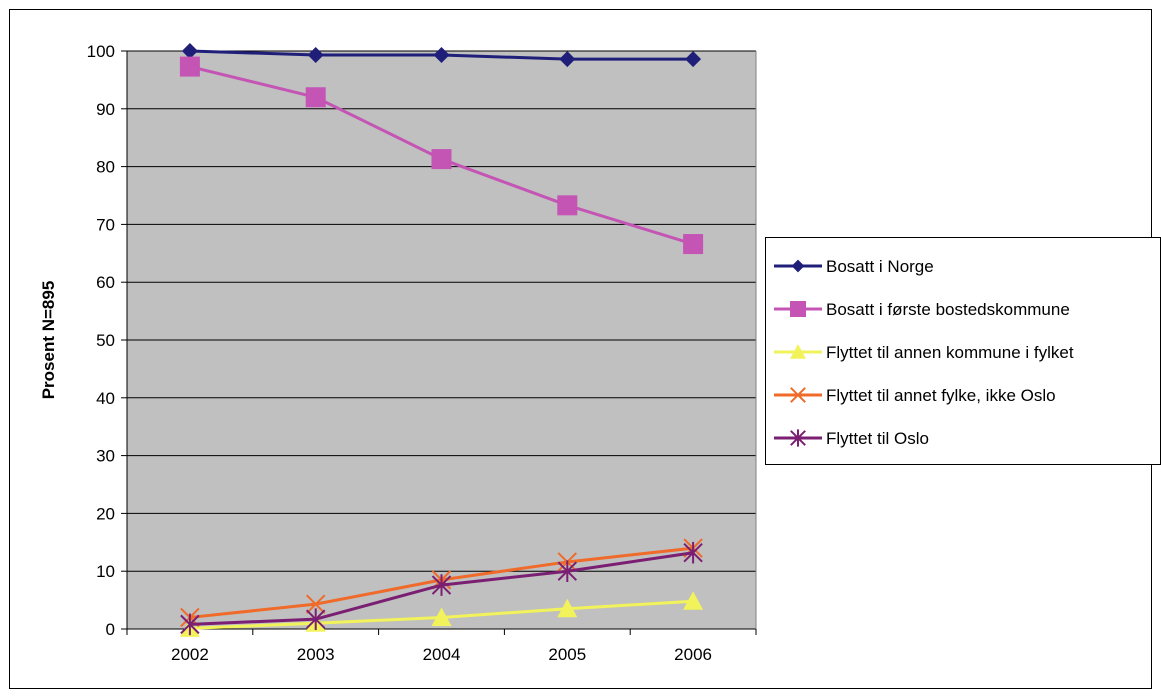 The height and width of the screenshot is (698, 1161). I want to click on y-tick-label-10: 10, so click(105, 571).